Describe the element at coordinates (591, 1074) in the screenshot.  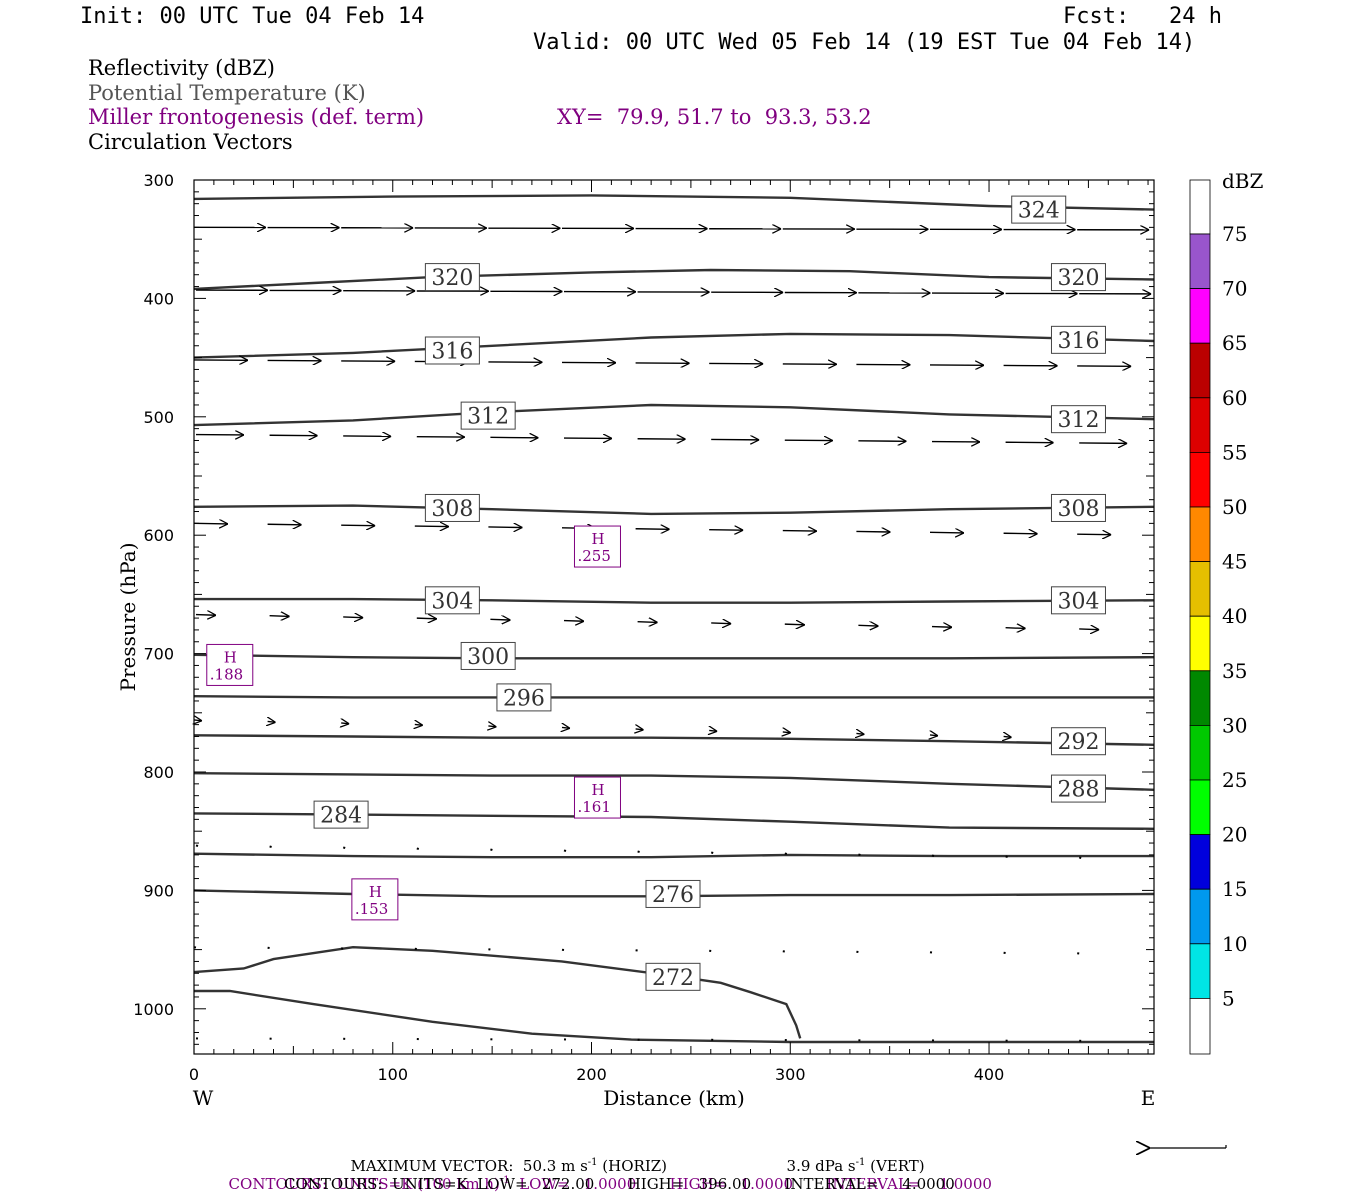
I see `x-tick-label: 200` at that location.